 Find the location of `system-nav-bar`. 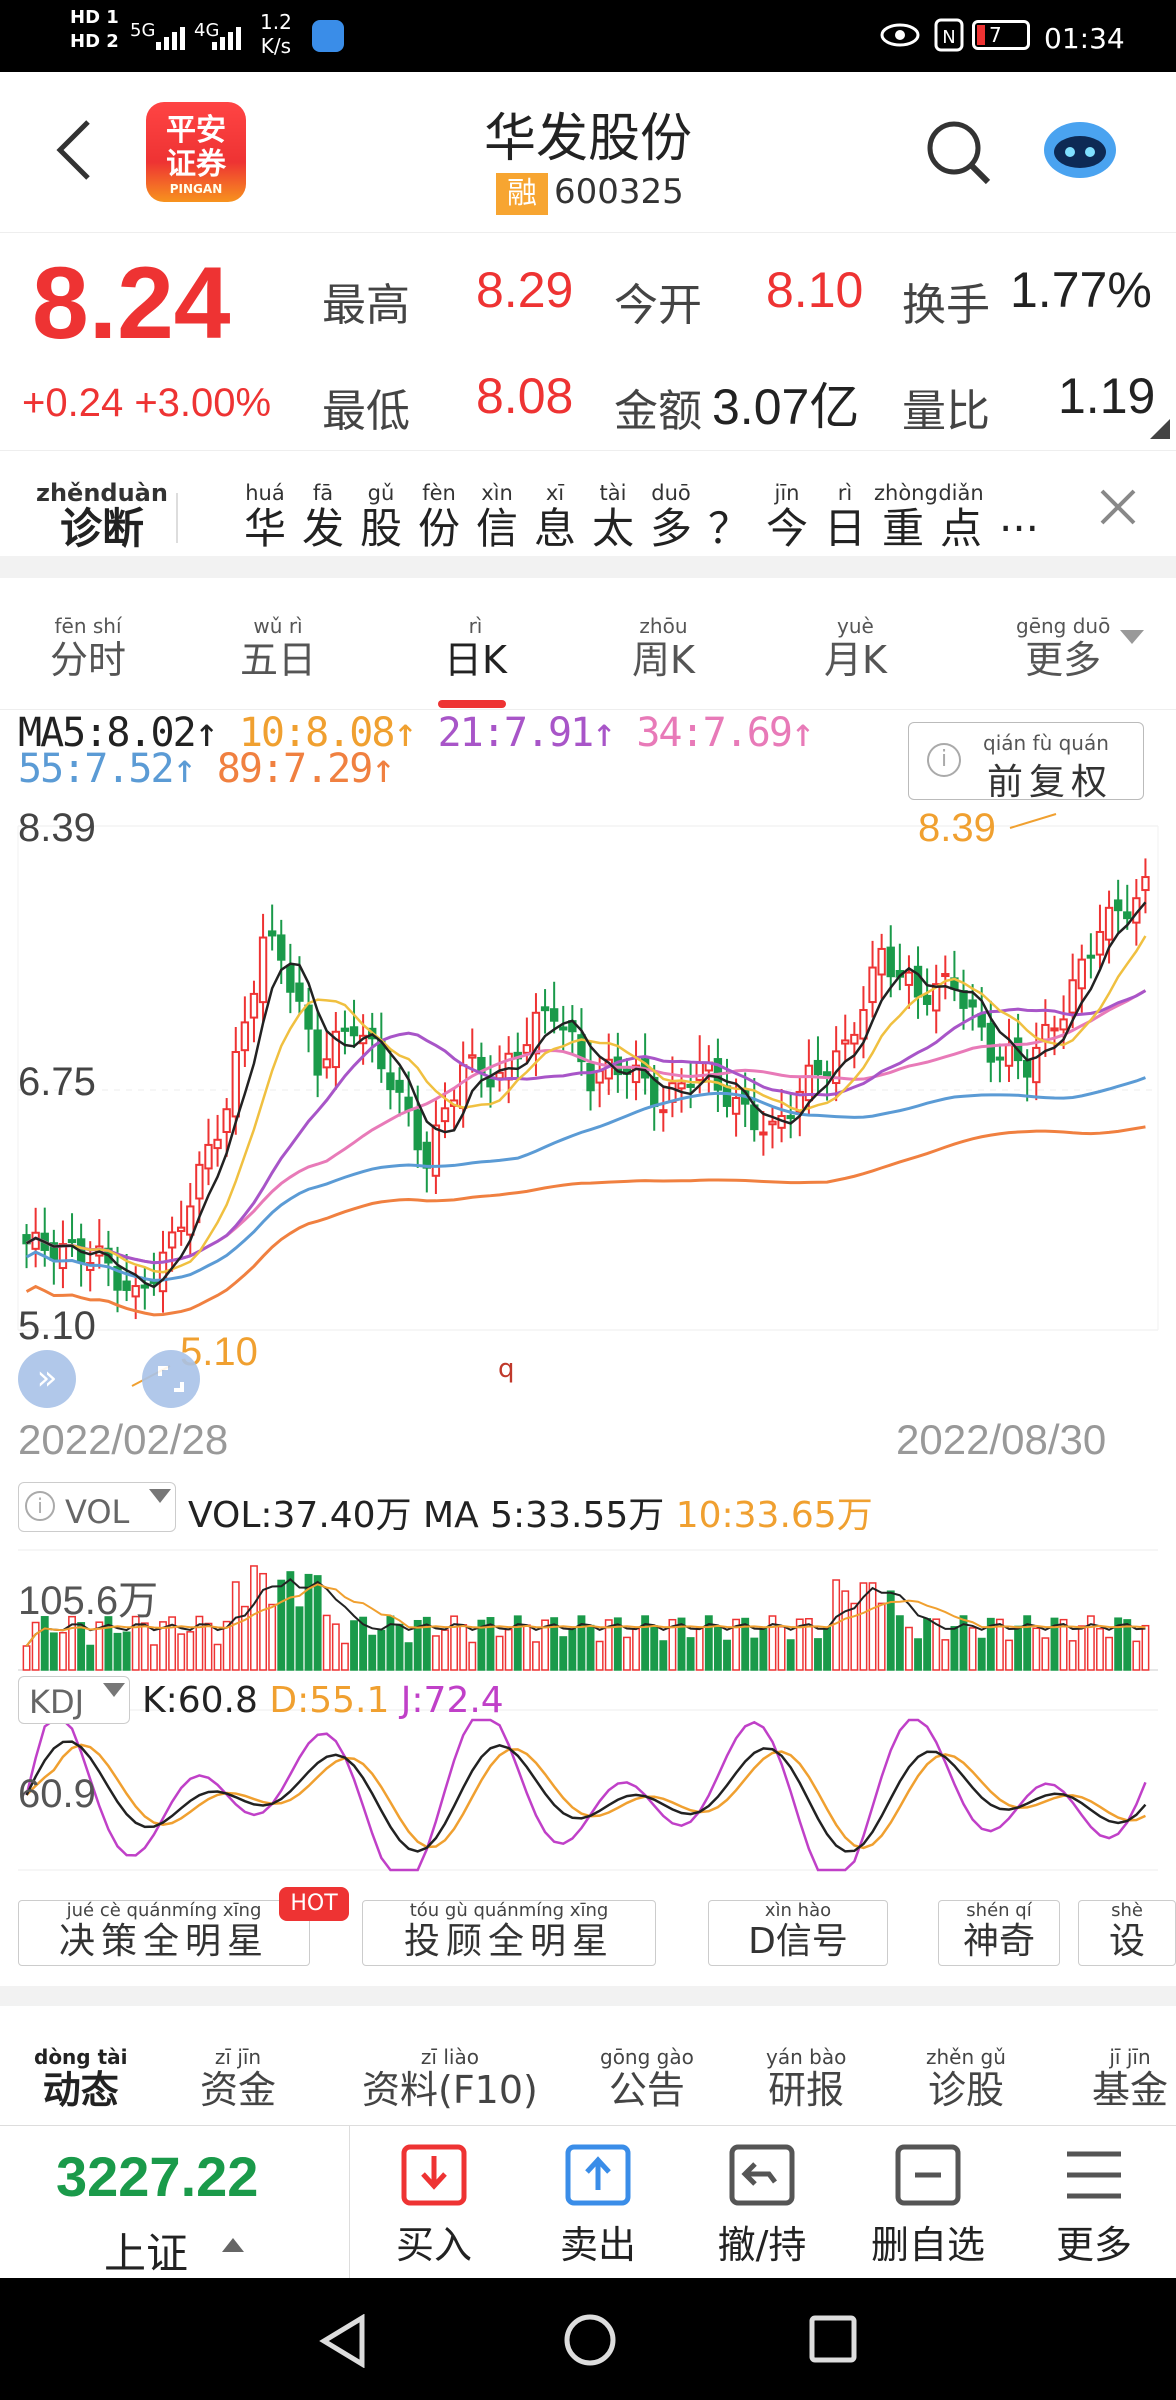

system-nav-bar is located at coordinates (588, 2339).